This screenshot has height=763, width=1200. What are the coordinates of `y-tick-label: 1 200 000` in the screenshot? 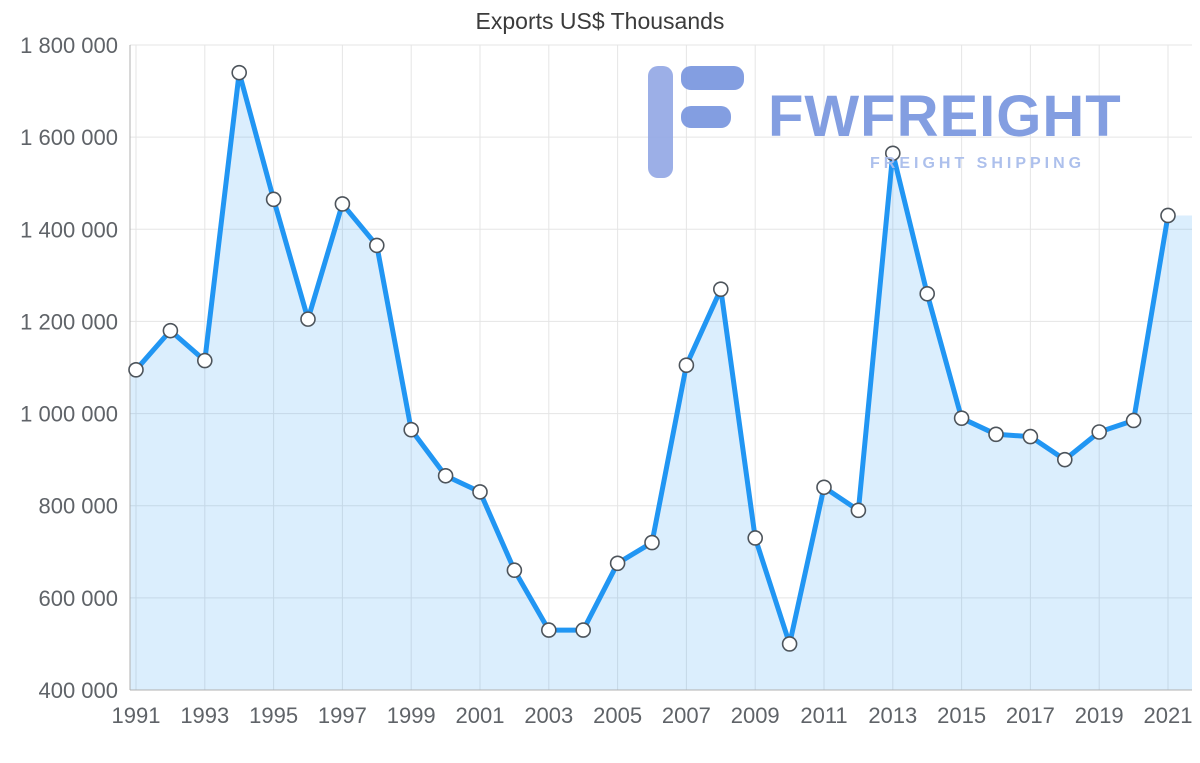 It's located at (69, 321).